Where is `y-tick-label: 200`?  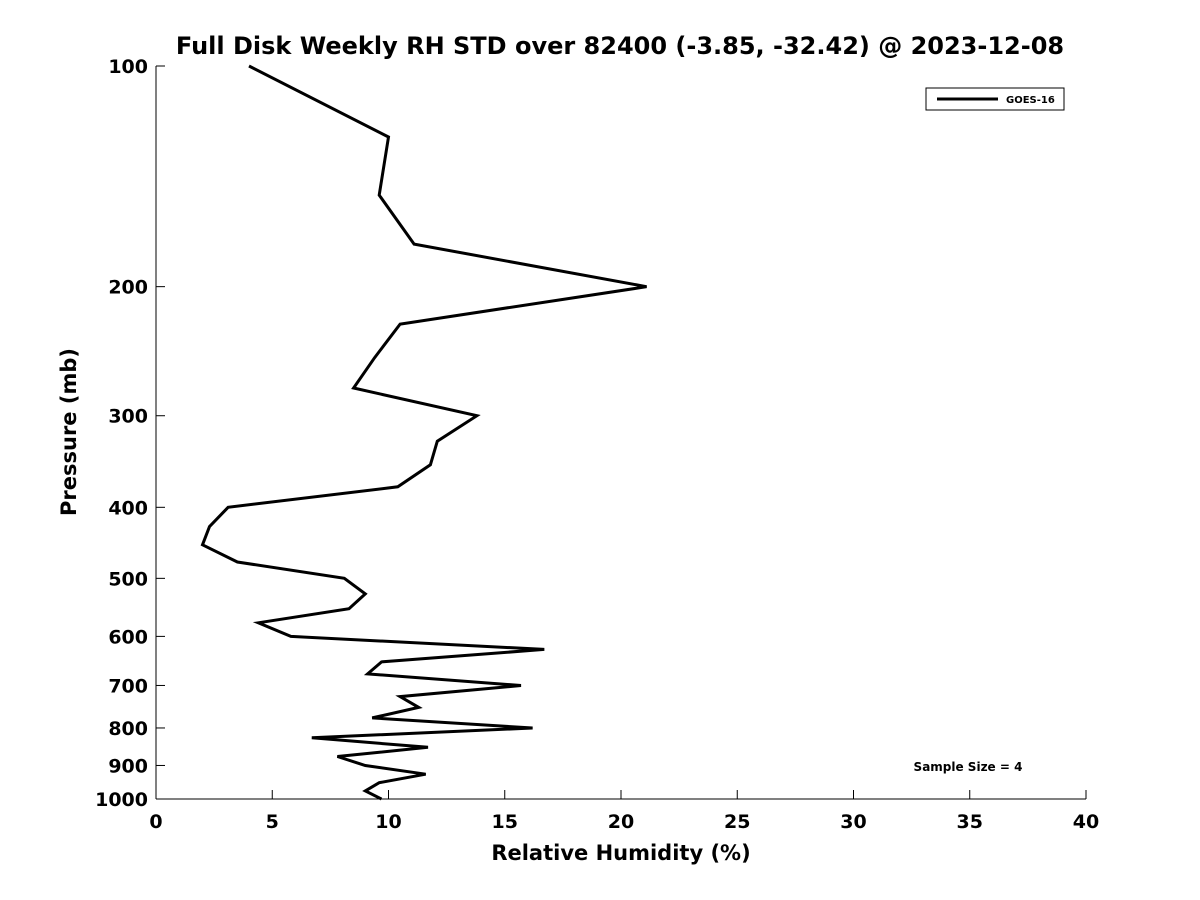 y-tick-label: 200 is located at coordinates (128, 288).